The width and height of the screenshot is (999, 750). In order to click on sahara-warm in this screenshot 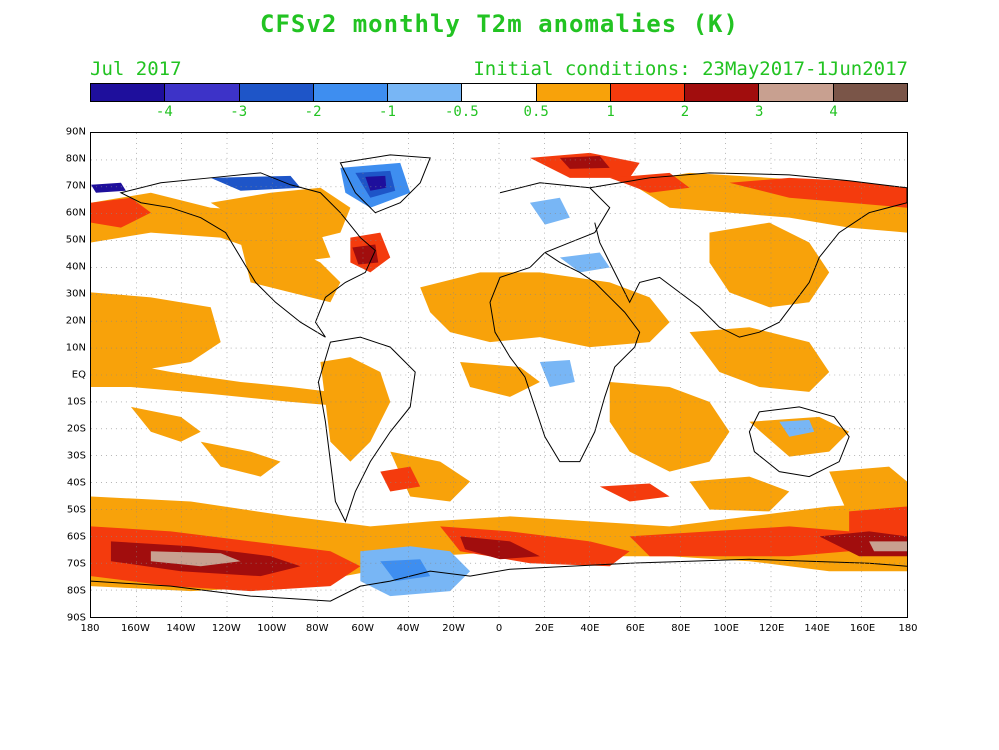, I will do `click(545, 310)`.